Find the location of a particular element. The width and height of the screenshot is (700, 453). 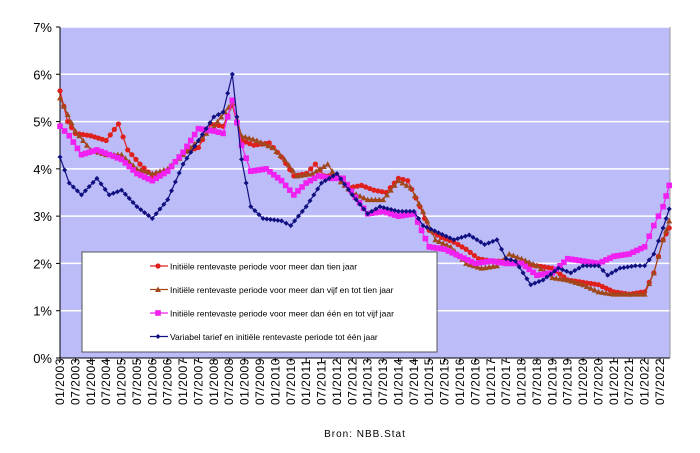

x-tick-label: 01/2009 is located at coordinates (245, 381).